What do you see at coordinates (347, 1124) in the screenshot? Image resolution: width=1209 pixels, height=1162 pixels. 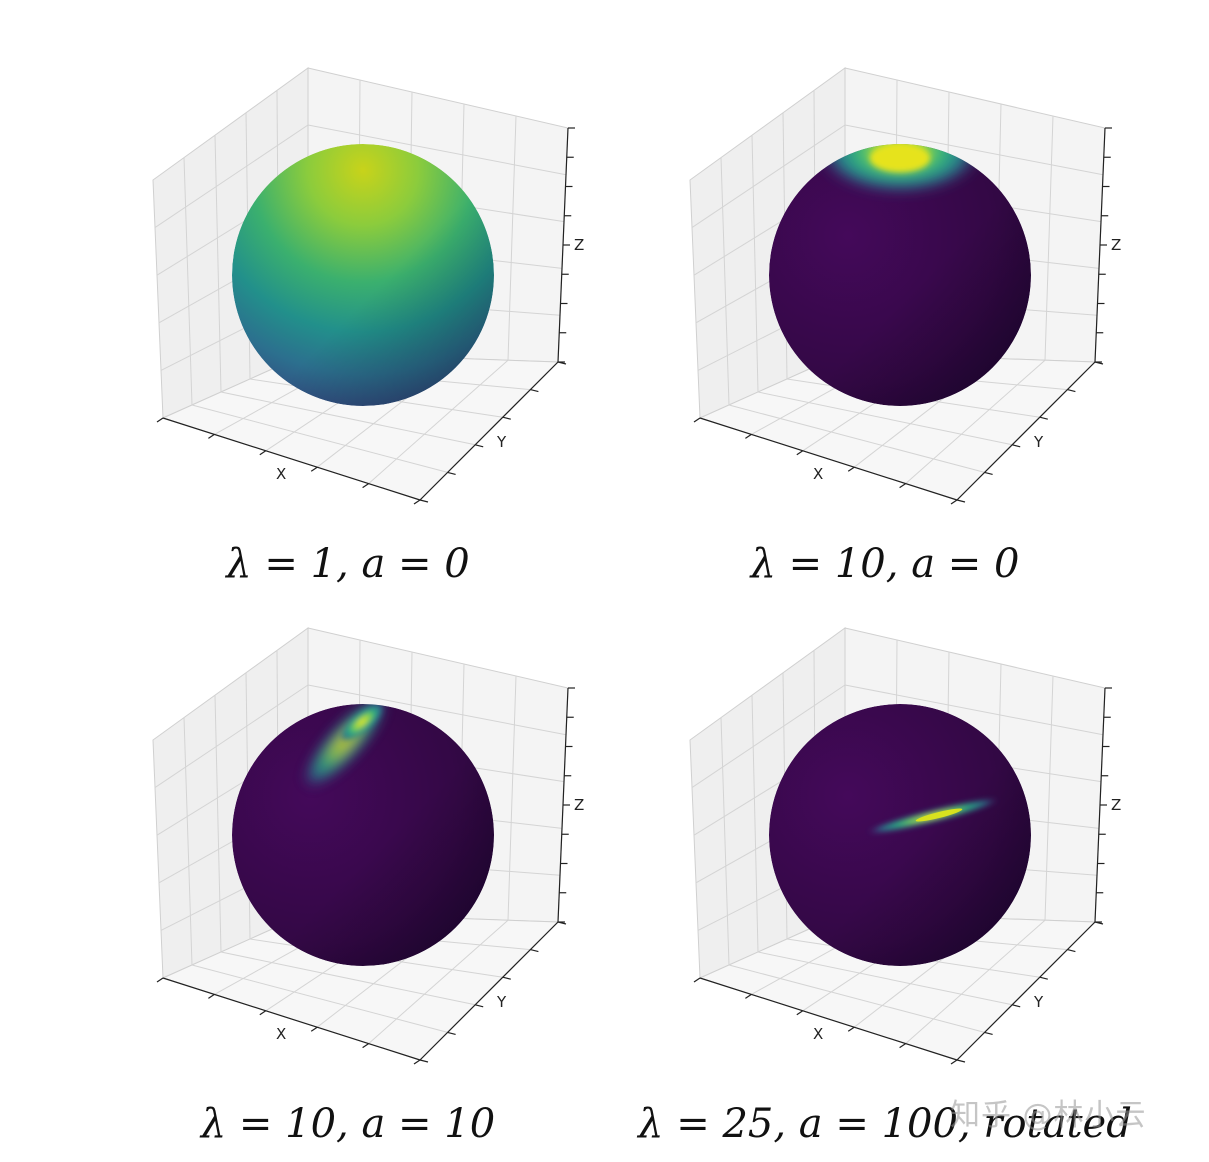 I see `panel-caption: λ = 10, a = 10` at bounding box center [347, 1124].